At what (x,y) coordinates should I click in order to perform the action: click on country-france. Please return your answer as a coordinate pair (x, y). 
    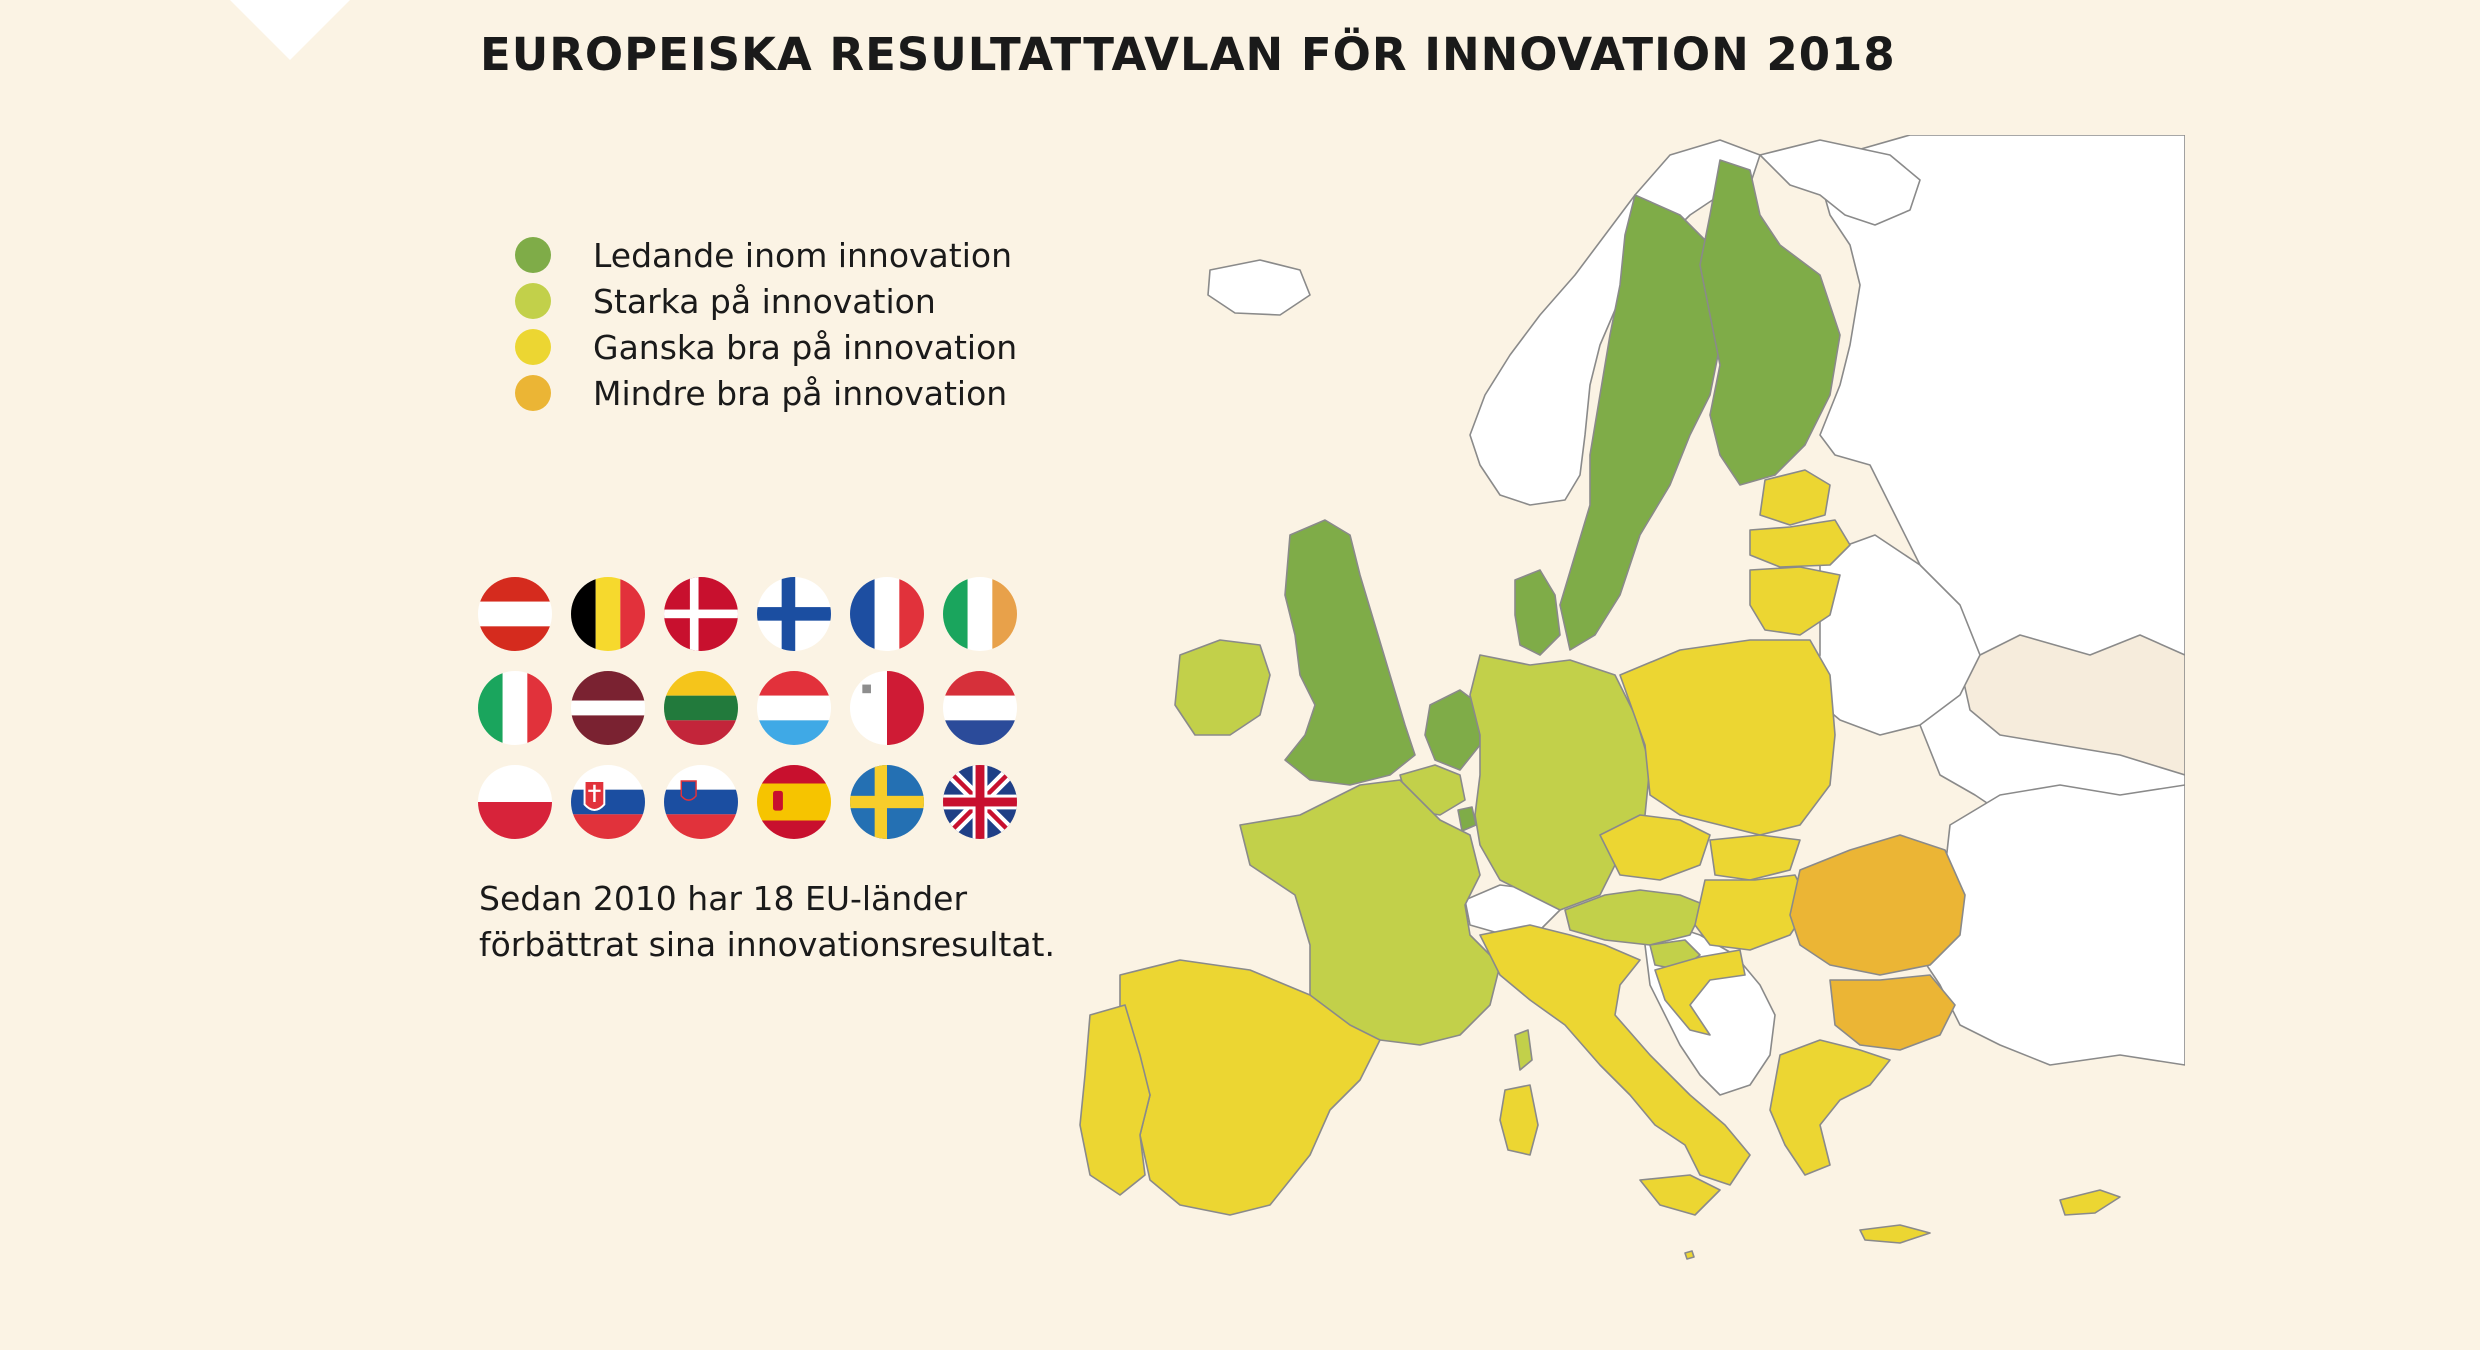
    Looking at the image, I should click on (1370, 912).